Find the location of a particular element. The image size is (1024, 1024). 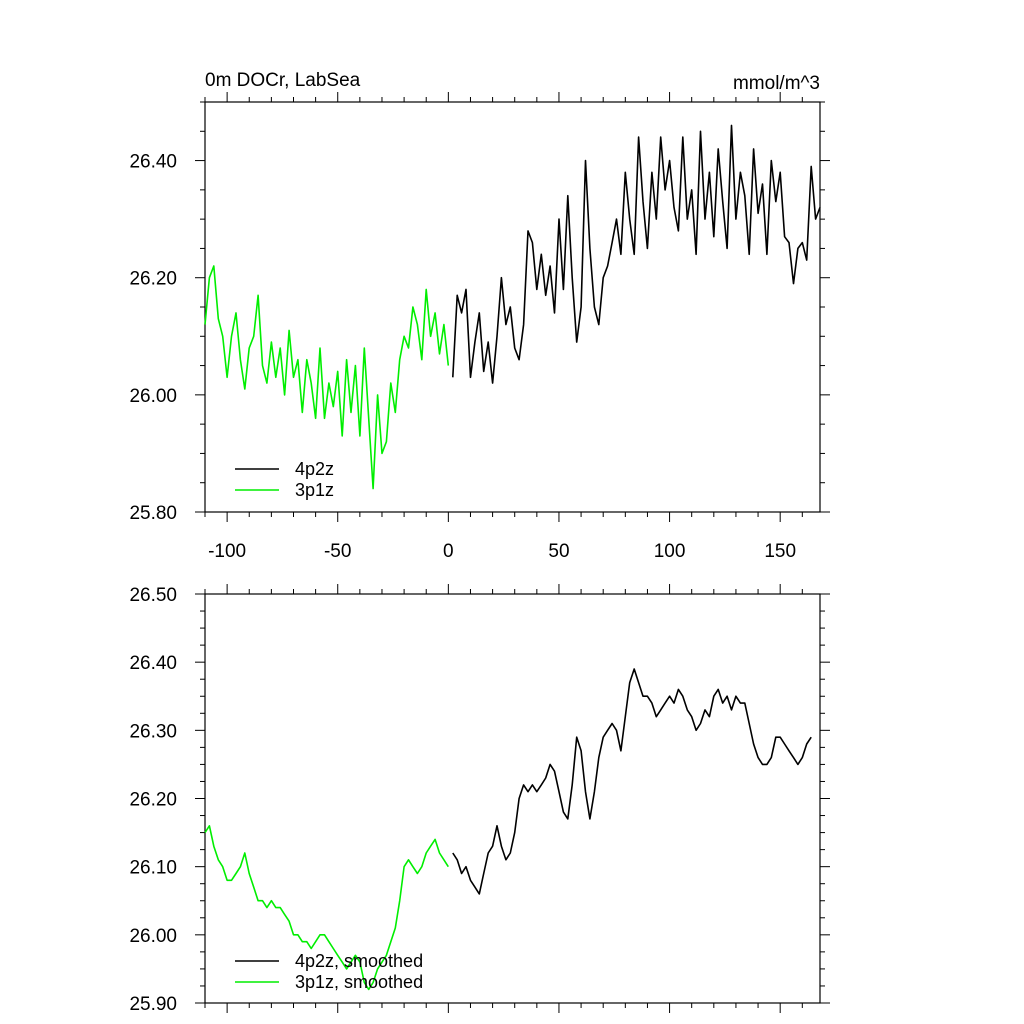

top-y-tick-label: 26.40 is located at coordinates (153, 162).